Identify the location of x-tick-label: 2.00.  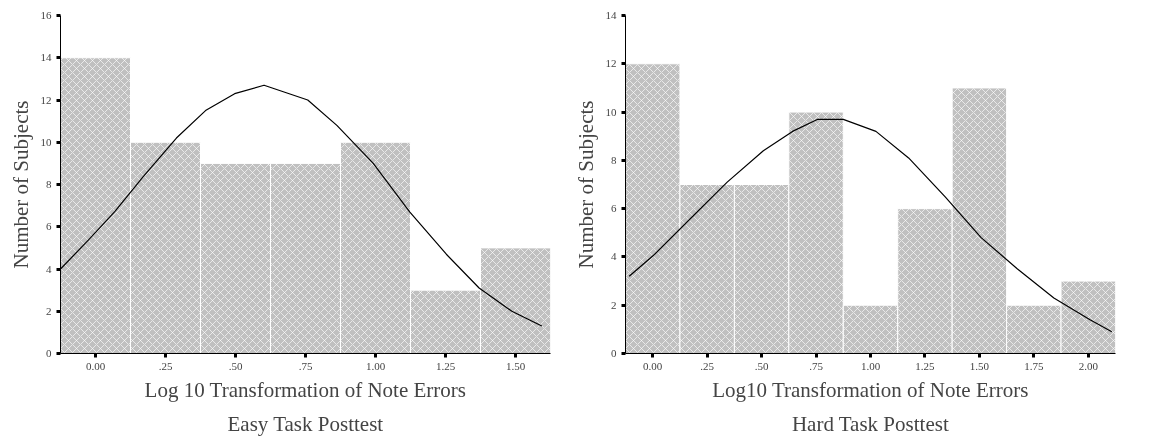
(1088, 365).